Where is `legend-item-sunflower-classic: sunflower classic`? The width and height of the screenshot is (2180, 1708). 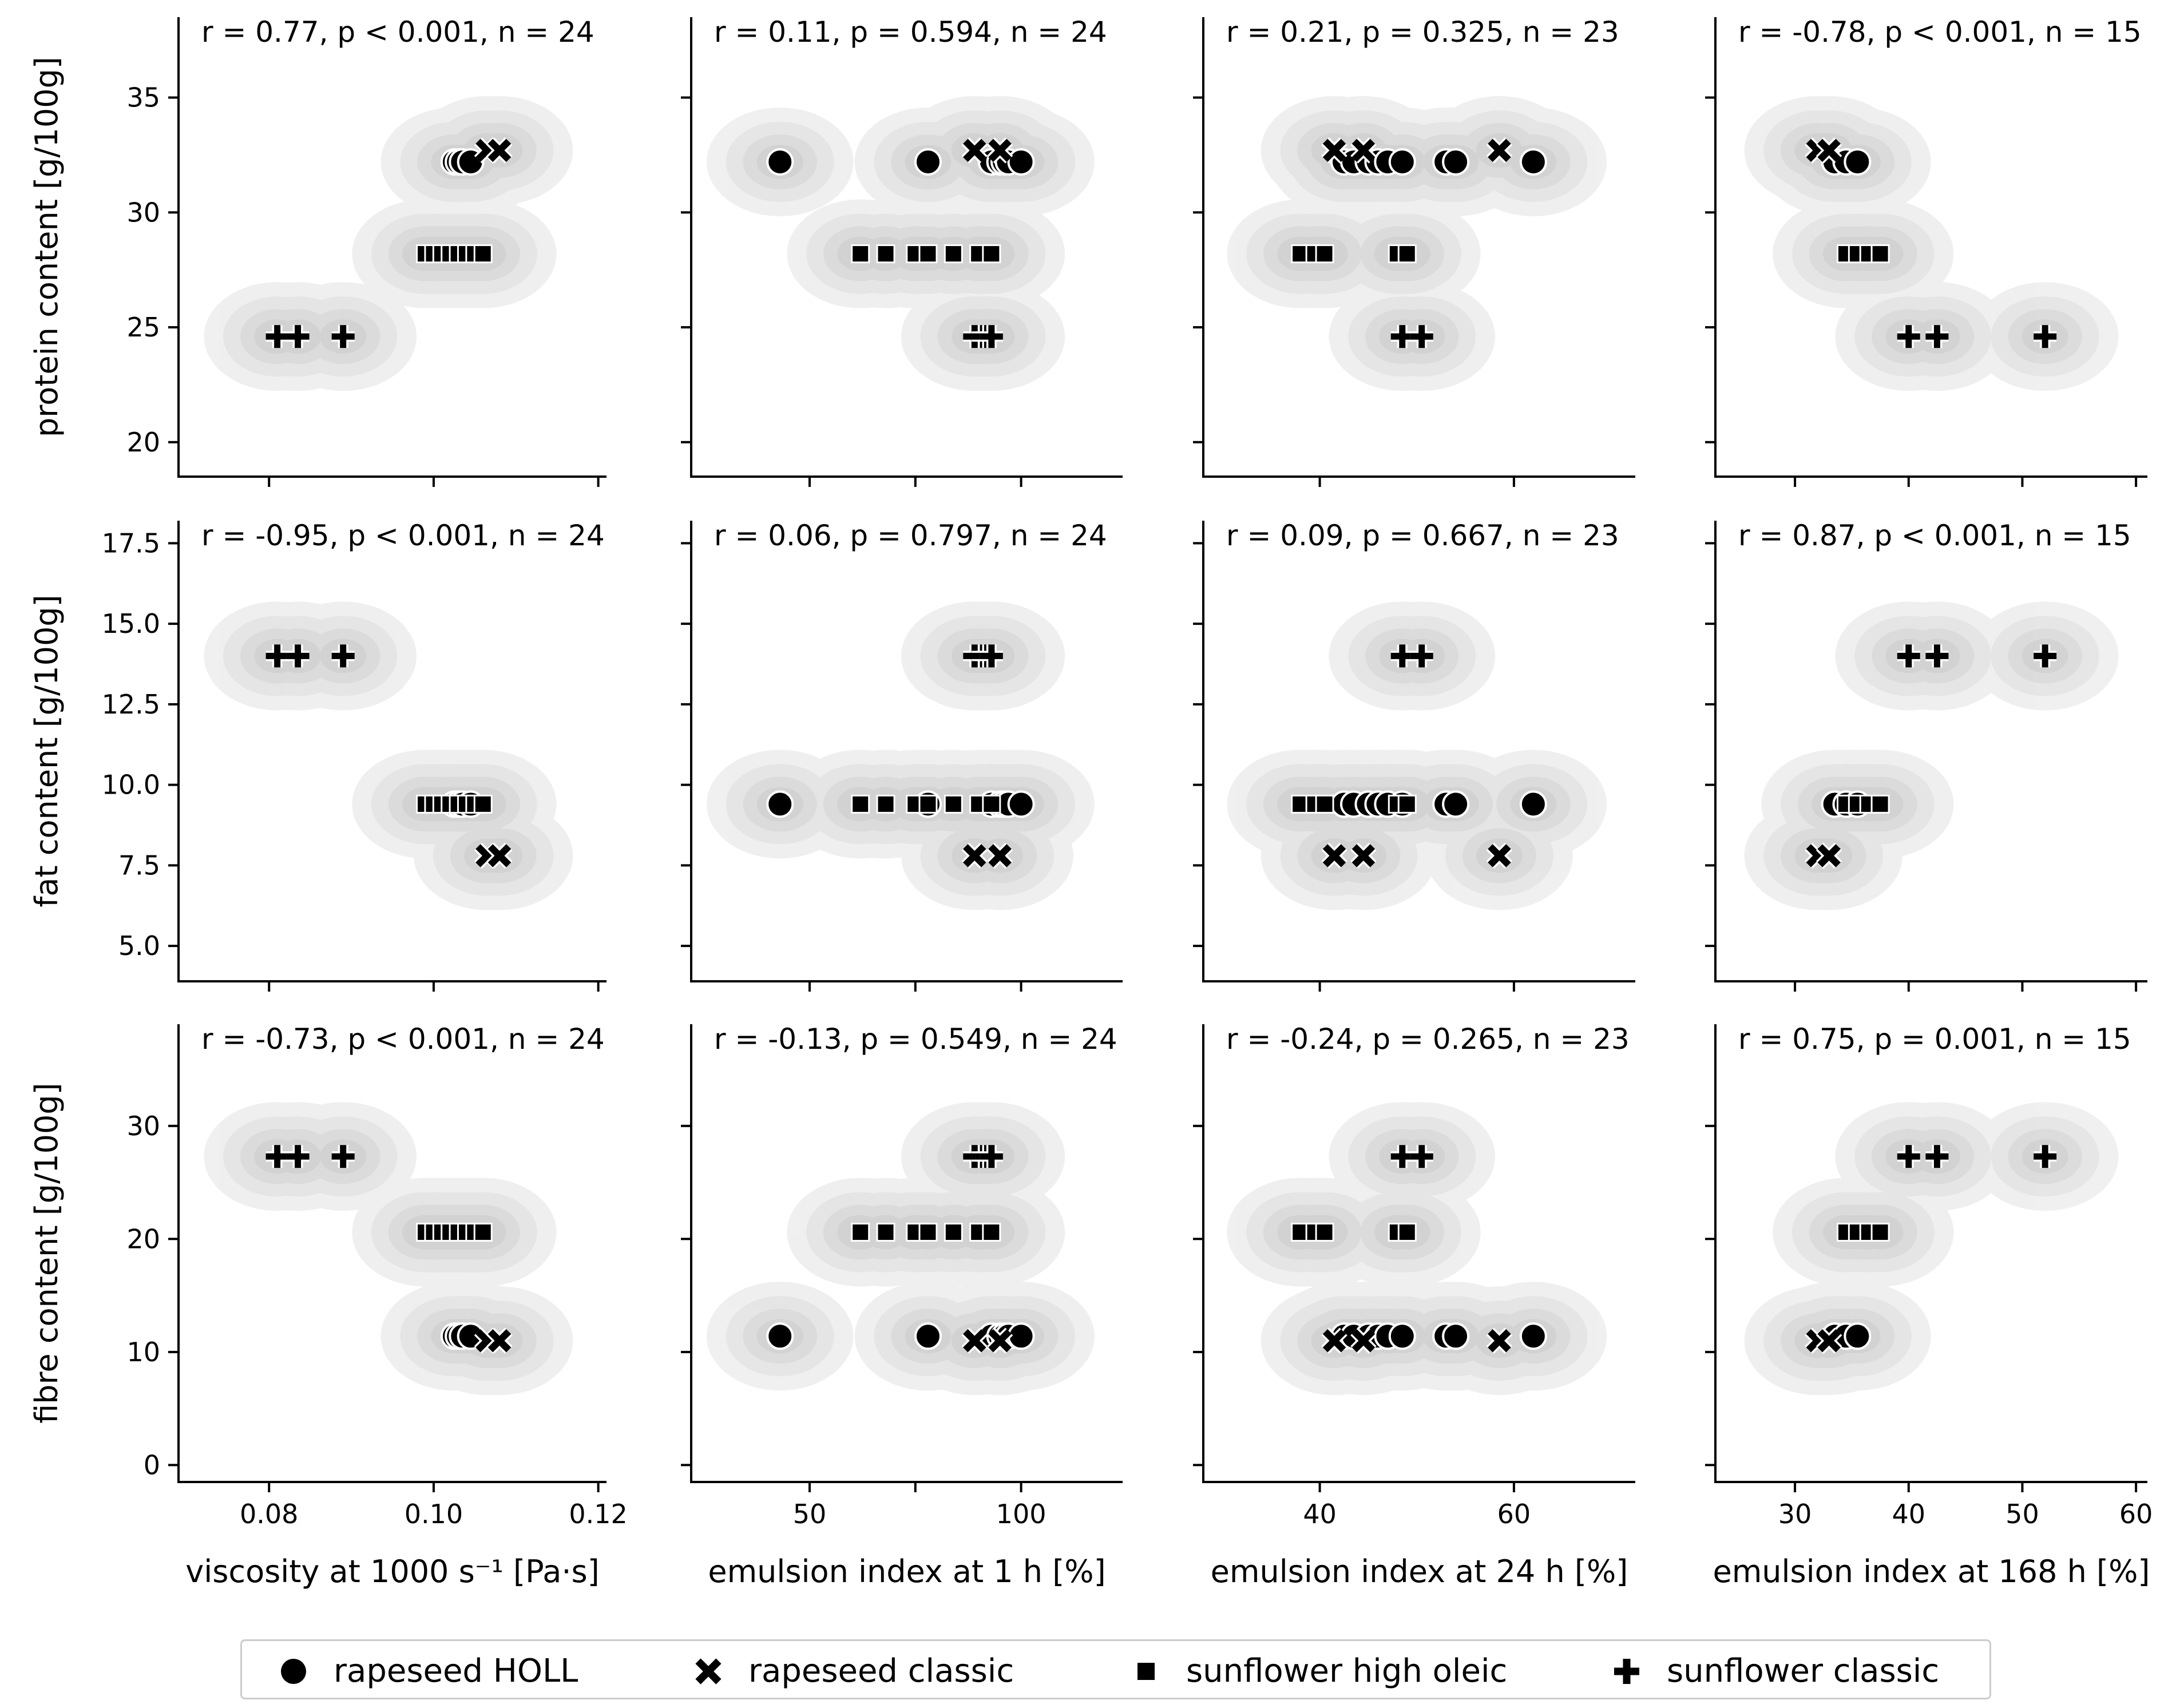
legend-item-sunflower-classic: sunflower classic is located at coordinates (1775, 1671).